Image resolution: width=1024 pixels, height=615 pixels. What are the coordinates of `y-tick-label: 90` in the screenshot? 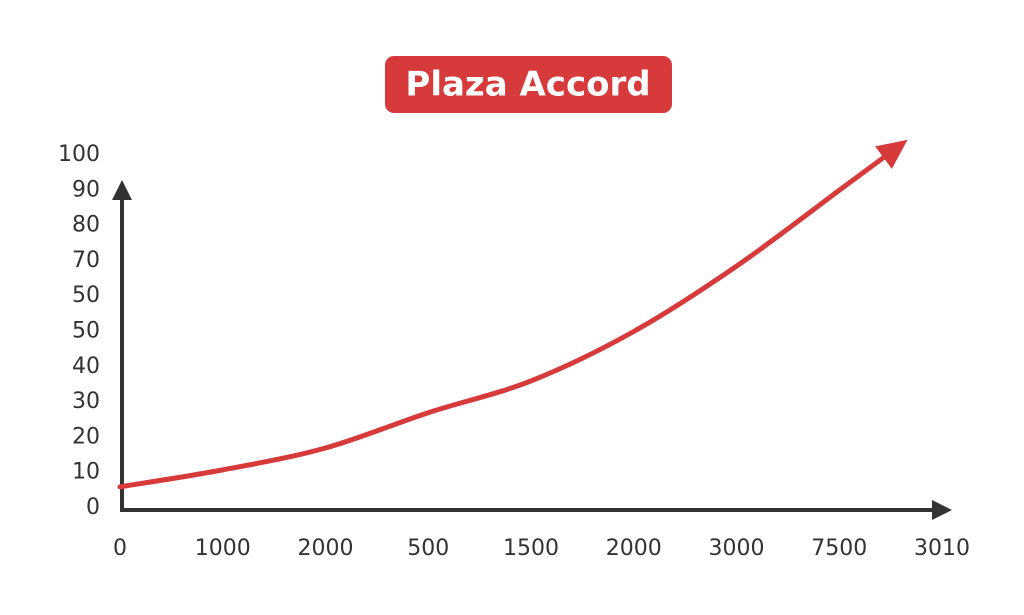 It's located at (86, 189).